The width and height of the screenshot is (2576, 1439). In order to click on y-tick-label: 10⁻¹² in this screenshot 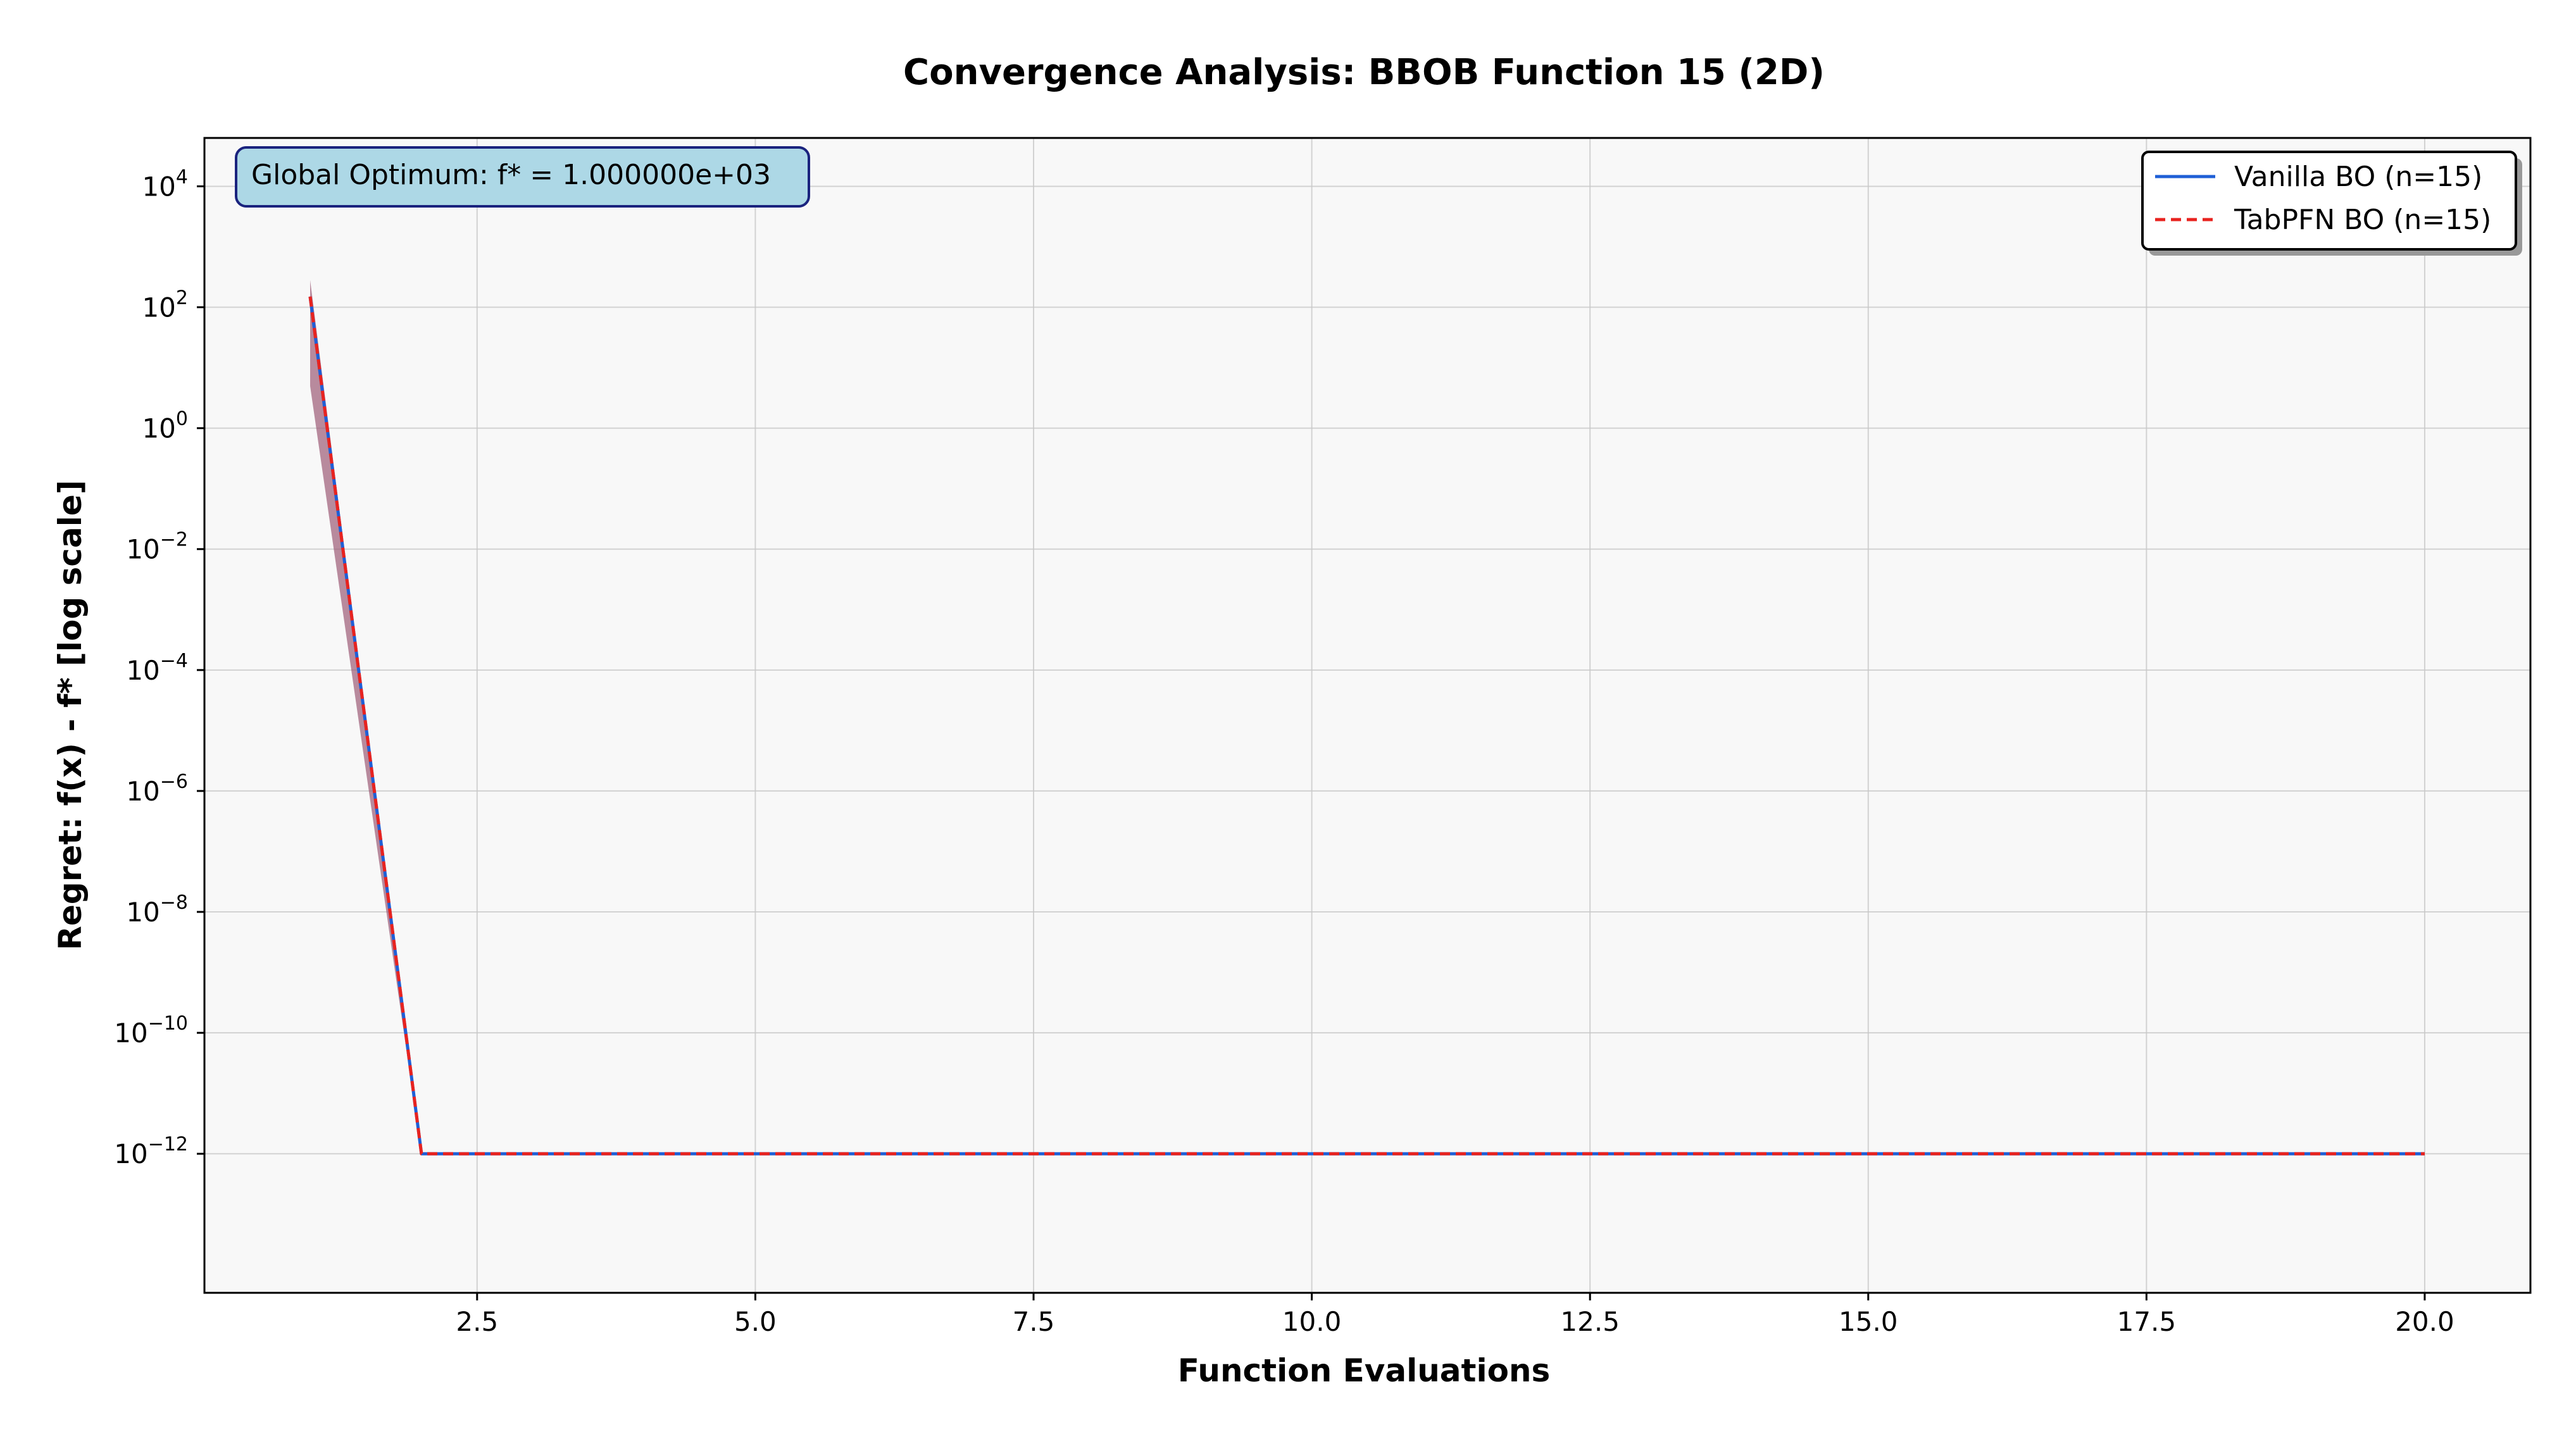, I will do `click(151, 1151)`.